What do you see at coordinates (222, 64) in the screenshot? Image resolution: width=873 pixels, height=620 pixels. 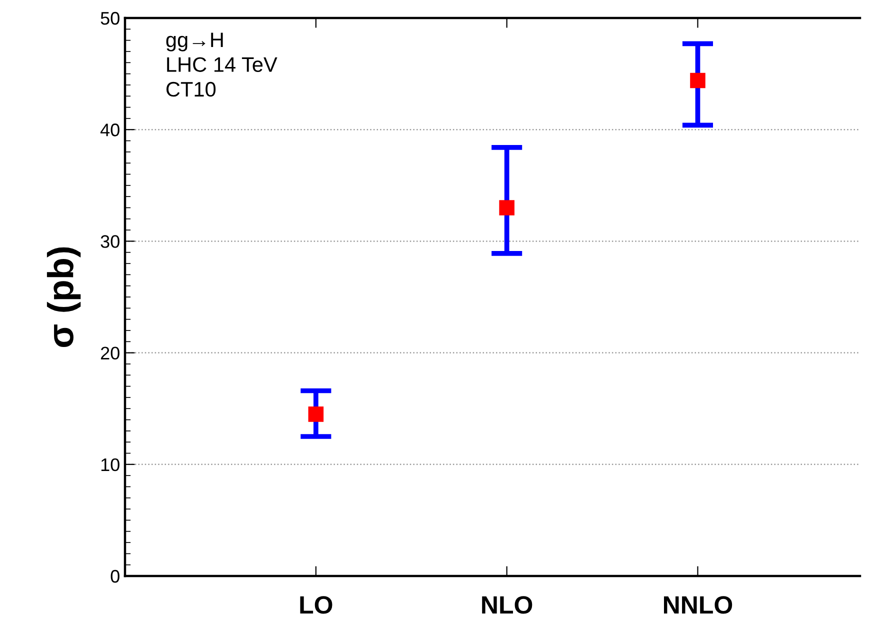 I see `annotation: gg→H LHC 14 TeV CT10` at bounding box center [222, 64].